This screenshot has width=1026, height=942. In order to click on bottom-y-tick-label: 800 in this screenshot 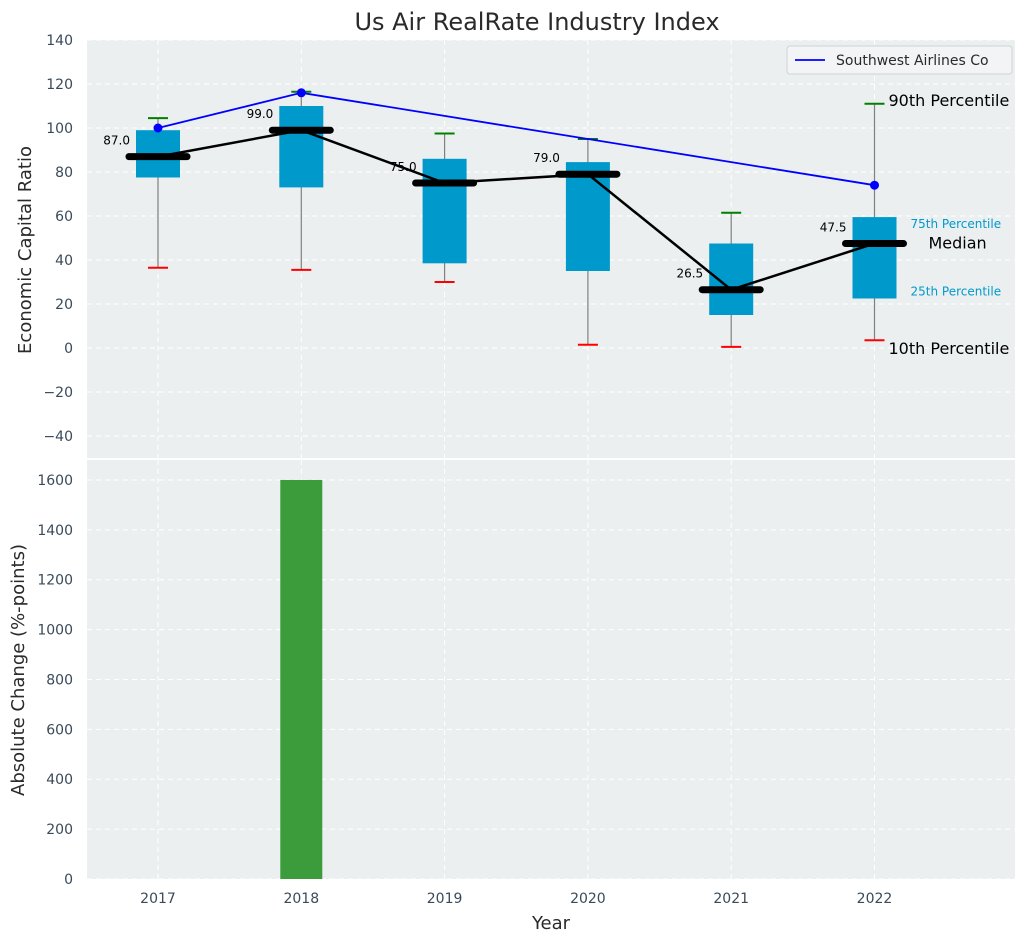, I will do `click(59, 680)`.